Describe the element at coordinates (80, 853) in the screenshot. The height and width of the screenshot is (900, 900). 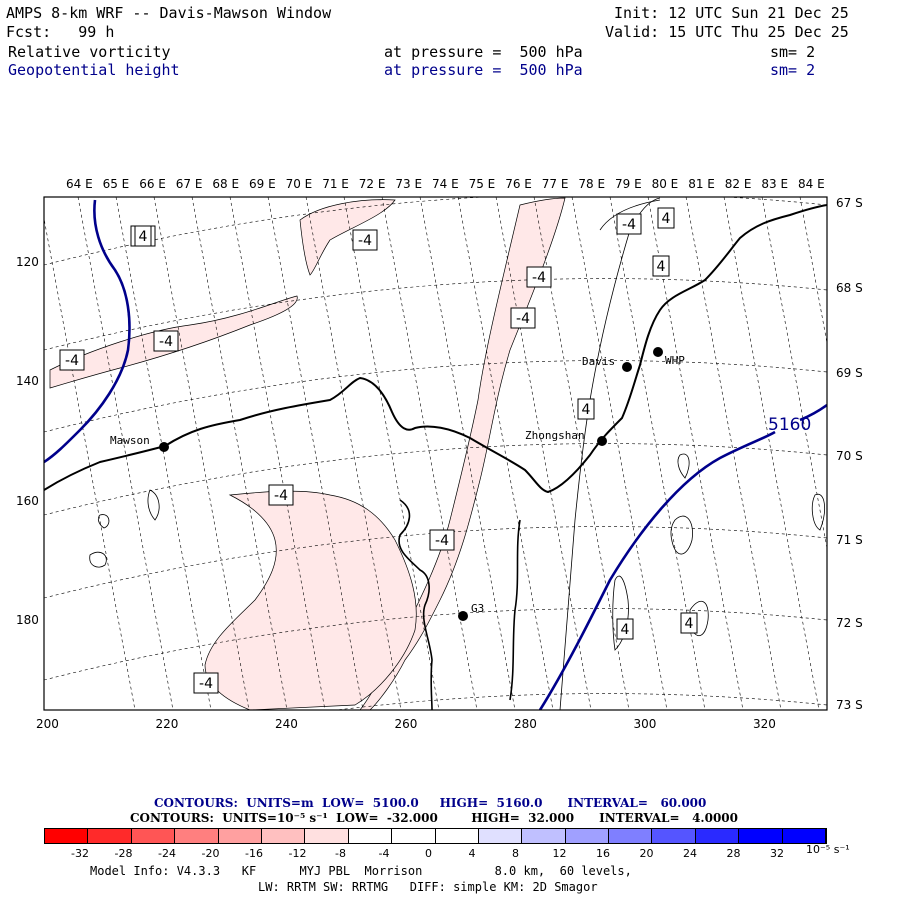
I see `colorbar-tick-label: -32` at that location.